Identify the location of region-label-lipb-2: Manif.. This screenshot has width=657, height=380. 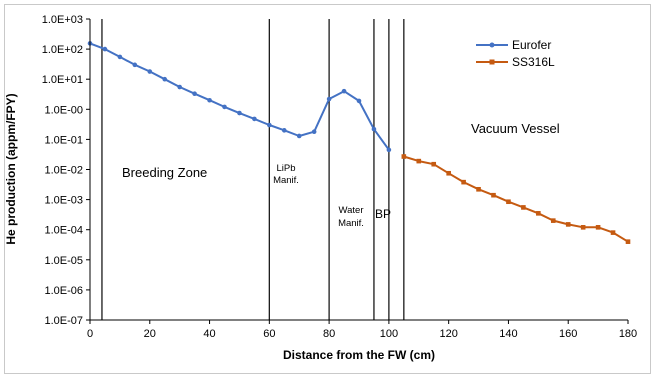
(286, 180).